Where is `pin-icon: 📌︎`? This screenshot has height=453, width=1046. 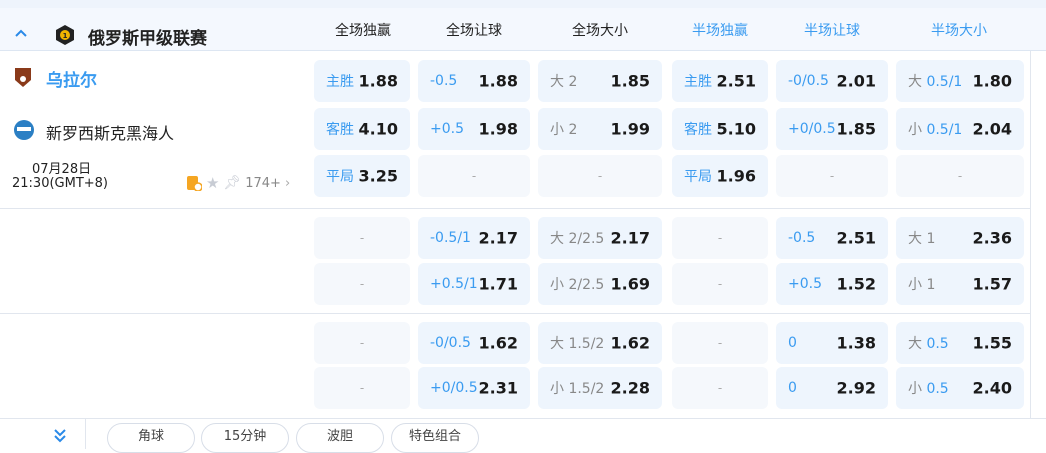
pin-icon: 📌︎ is located at coordinates (232, 183).